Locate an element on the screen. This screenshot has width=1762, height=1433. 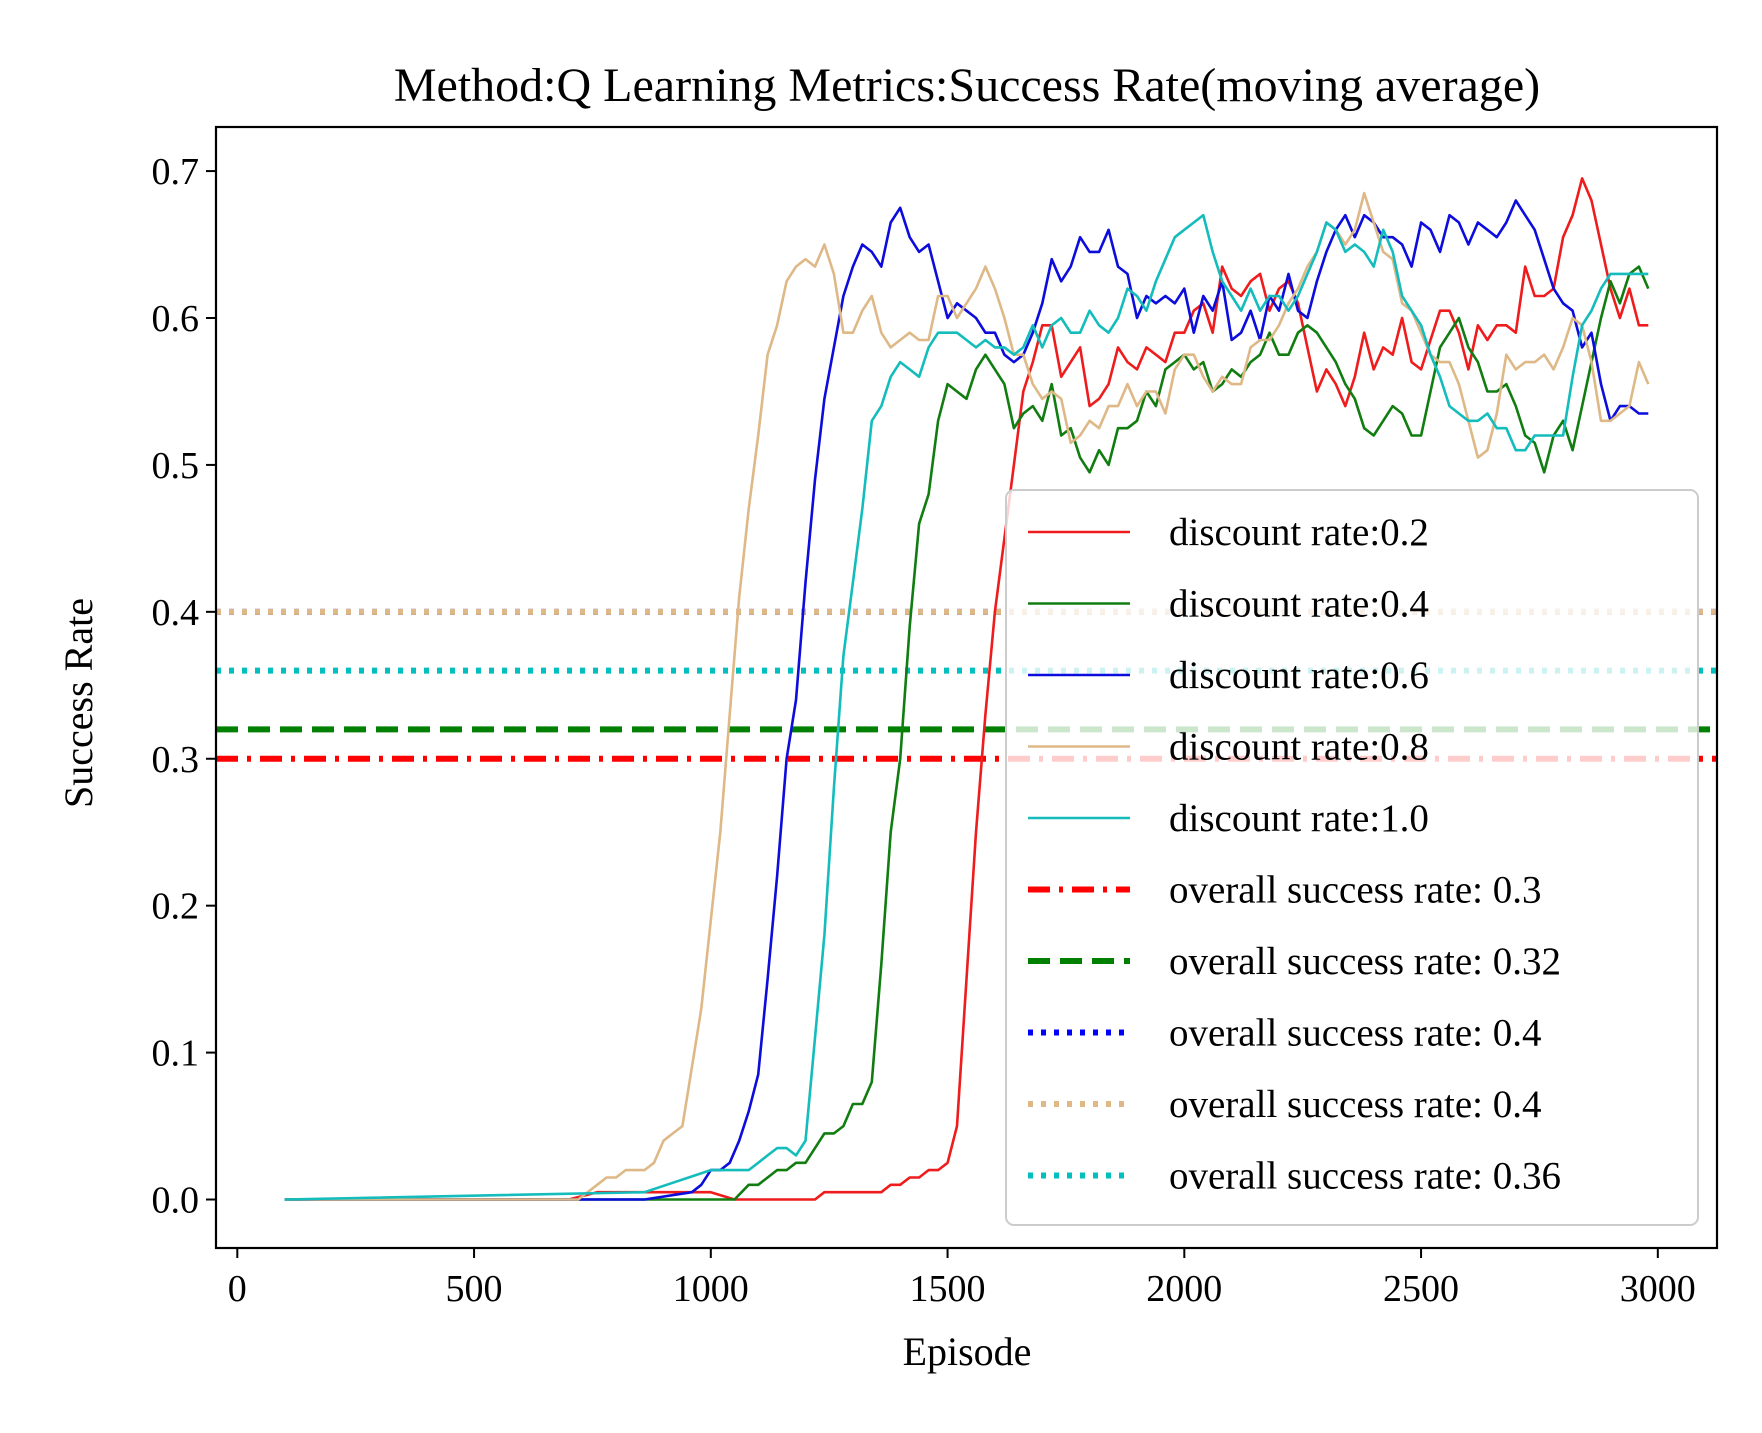
y-tick-label: 0.3 is located at coordinates (176, 760).